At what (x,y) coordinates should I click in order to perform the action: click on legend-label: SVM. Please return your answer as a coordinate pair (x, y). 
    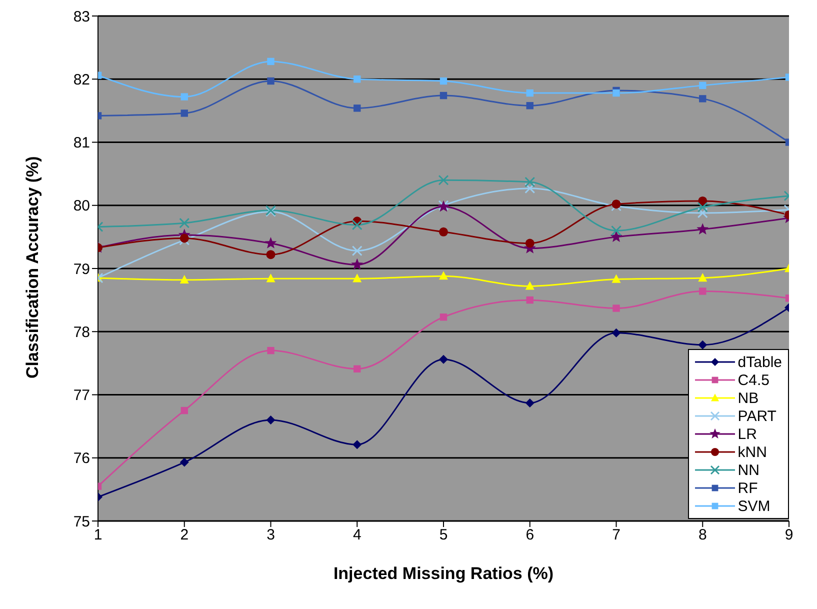
    Looking at the image, I should click on (754, 506).